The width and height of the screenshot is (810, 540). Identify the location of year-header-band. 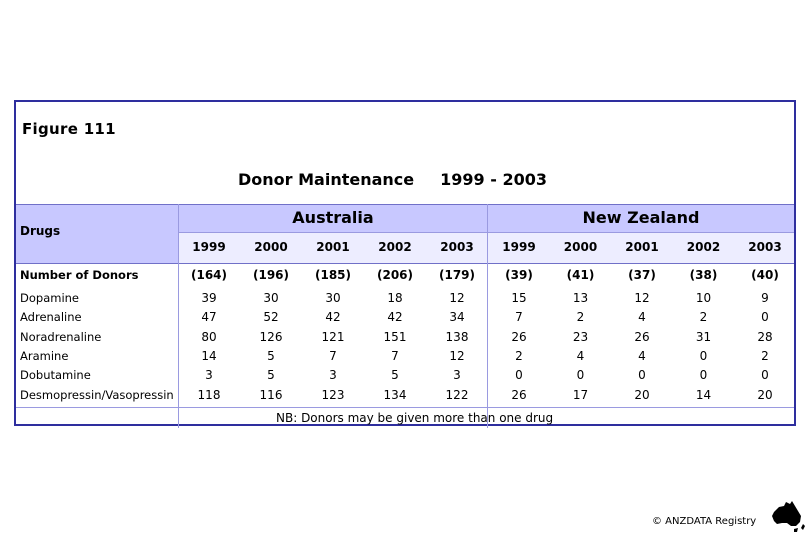
(486, 247).